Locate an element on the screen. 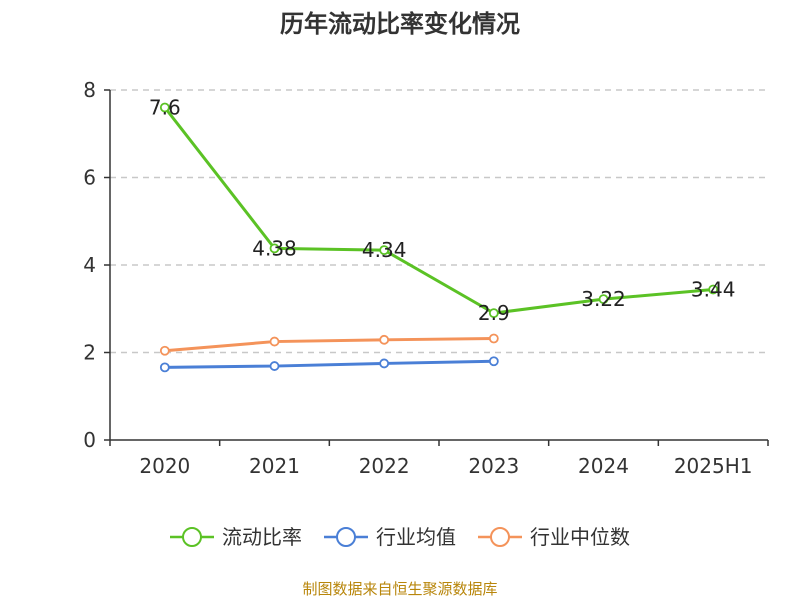 This screenshot has height=600, width=800. data-label: 7.6 is located at coordinates (165, 108).